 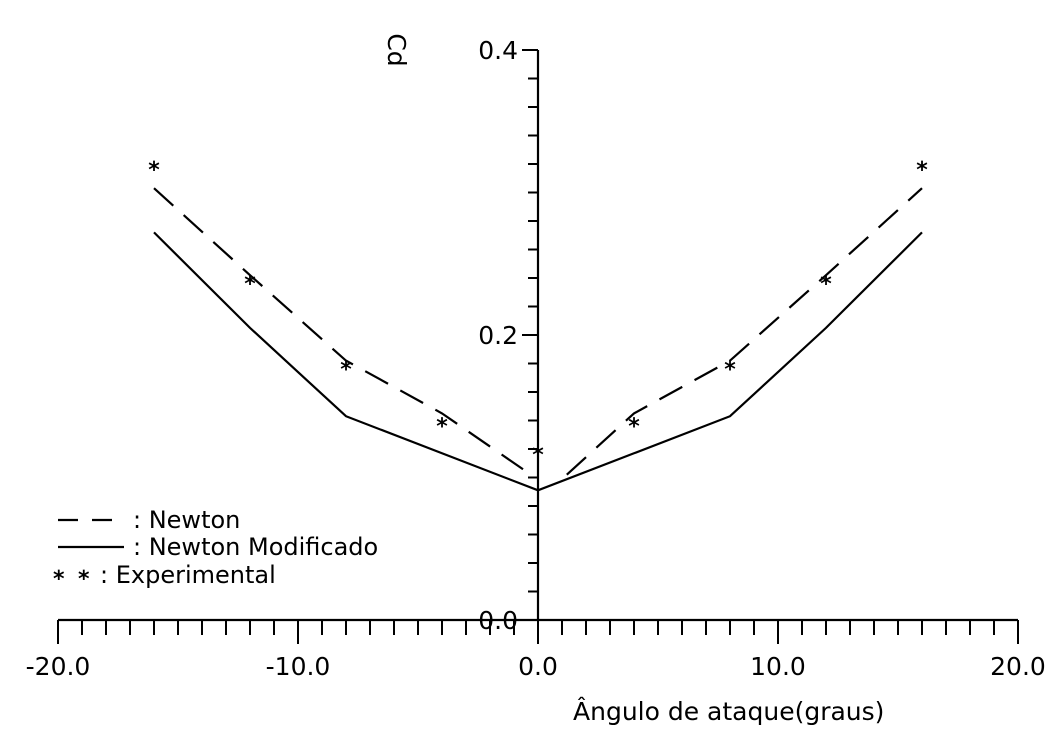 What do you see at coordinates (744, 331) in the screenshot?
I see `newton-line-right` at bounding box center [744, 331].